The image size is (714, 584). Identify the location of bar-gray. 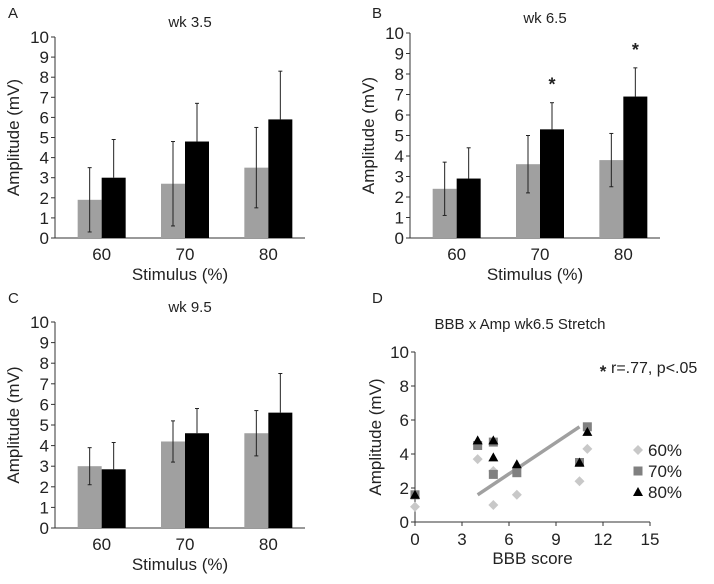
(256, 480).